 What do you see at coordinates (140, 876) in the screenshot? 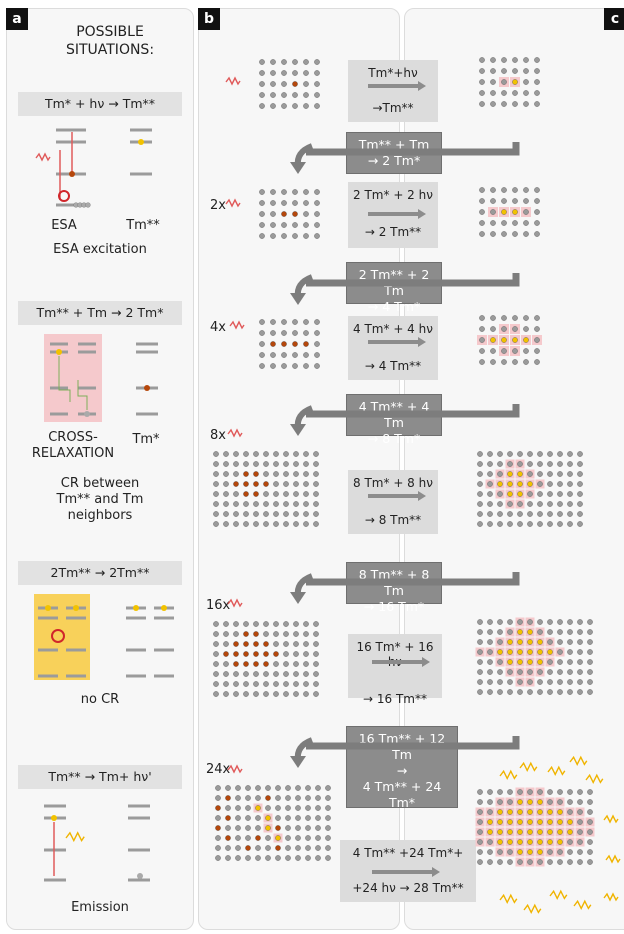
I see `em-r-atom` at bounding box center [140, 876].